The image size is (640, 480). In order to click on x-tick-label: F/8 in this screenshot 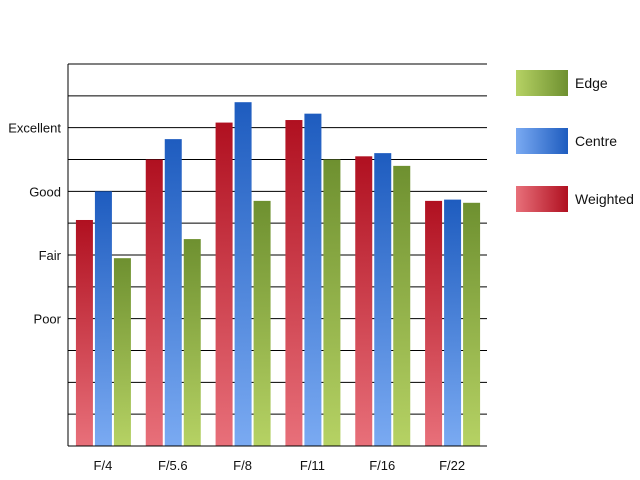, I will do `click(242, 465)`.